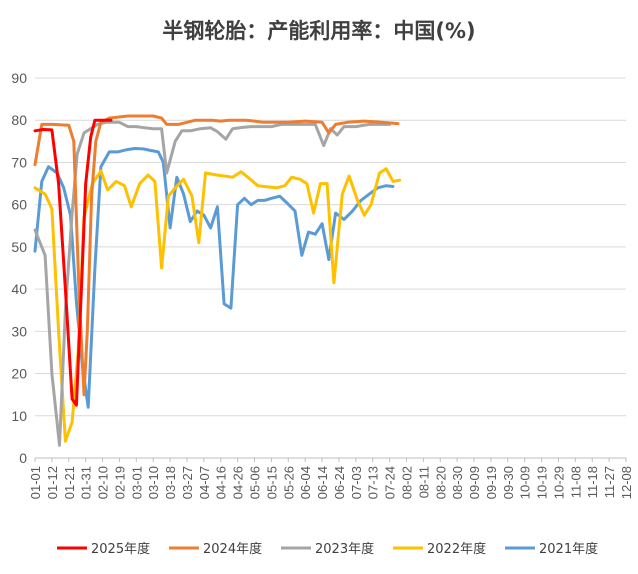 Image resolution: width=638 pixels, height=574 pixels. What do you see at coordinates (390, 482) in the screenshot?
I see `x-tick-label: 07-24` at bounding box center [390, 482].